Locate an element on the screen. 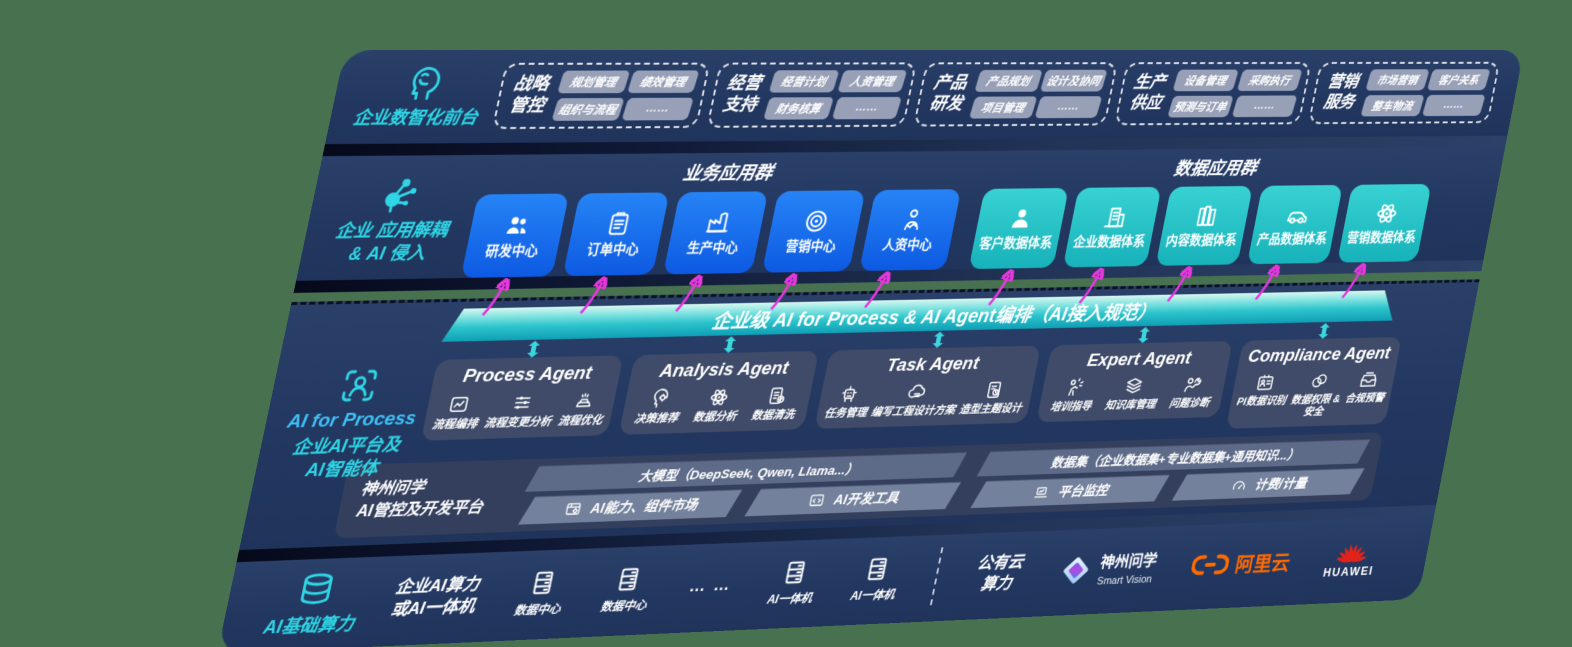 Image resolution: width=1572 pixels, height=647 pixels. module-pill: 设备管理 is located at coordinates (1205, 80).